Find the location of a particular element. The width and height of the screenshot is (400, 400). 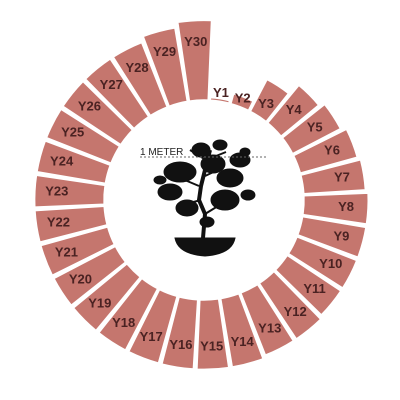

bar-y6 is located at coordinates (325, 151).